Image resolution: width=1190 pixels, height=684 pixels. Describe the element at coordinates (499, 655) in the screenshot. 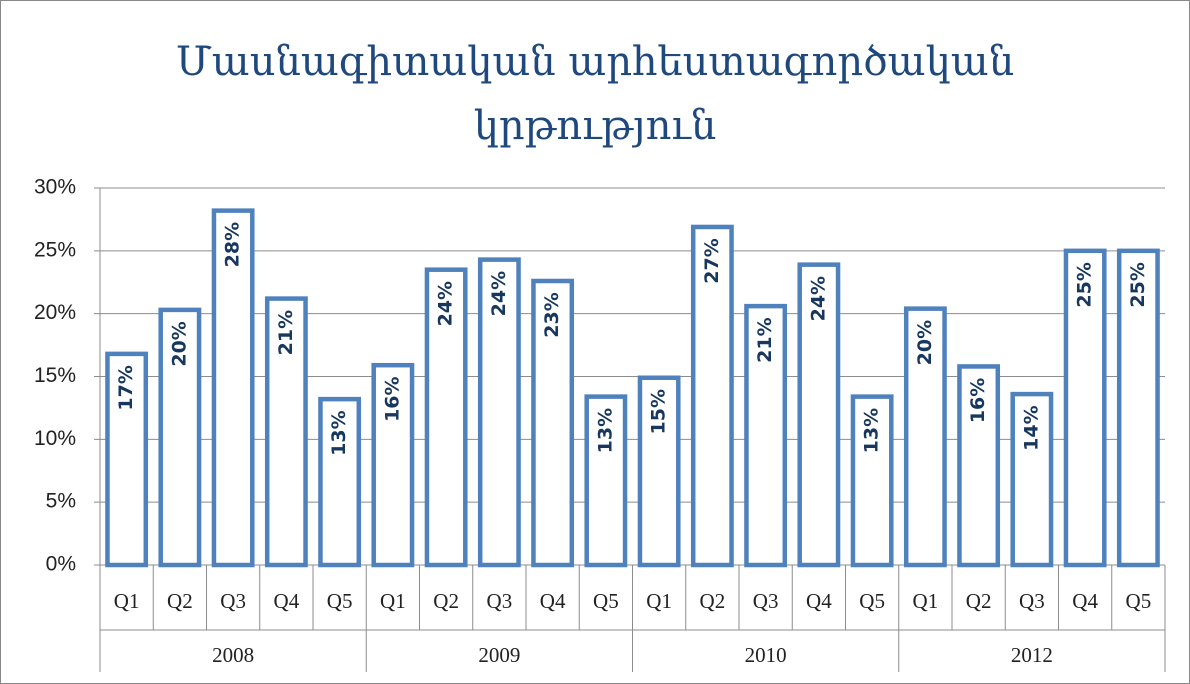

I see `group-label: 2009` at that location.